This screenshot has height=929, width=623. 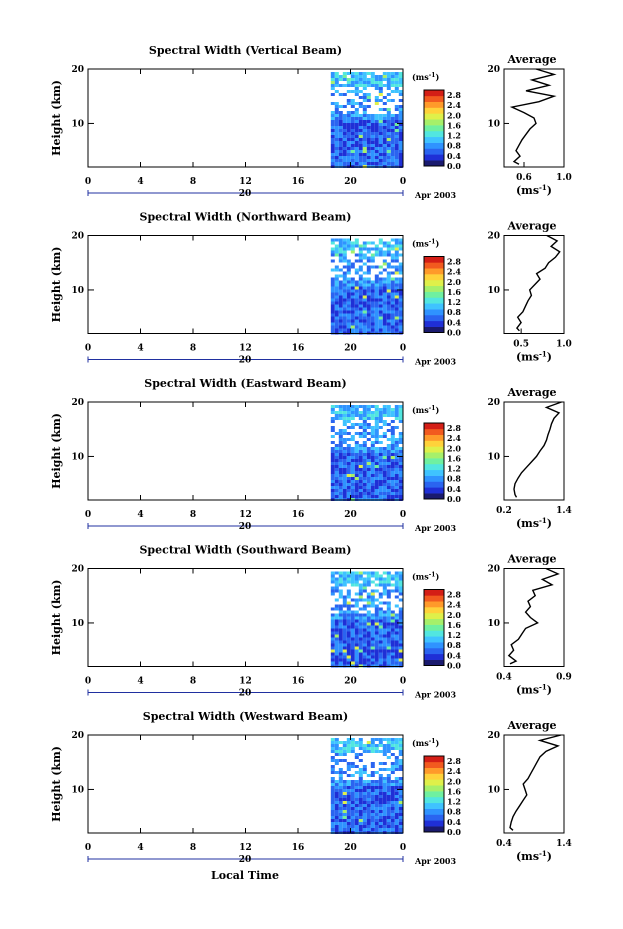 I want to click on colorbar-frame, so click(x=434, y=461).